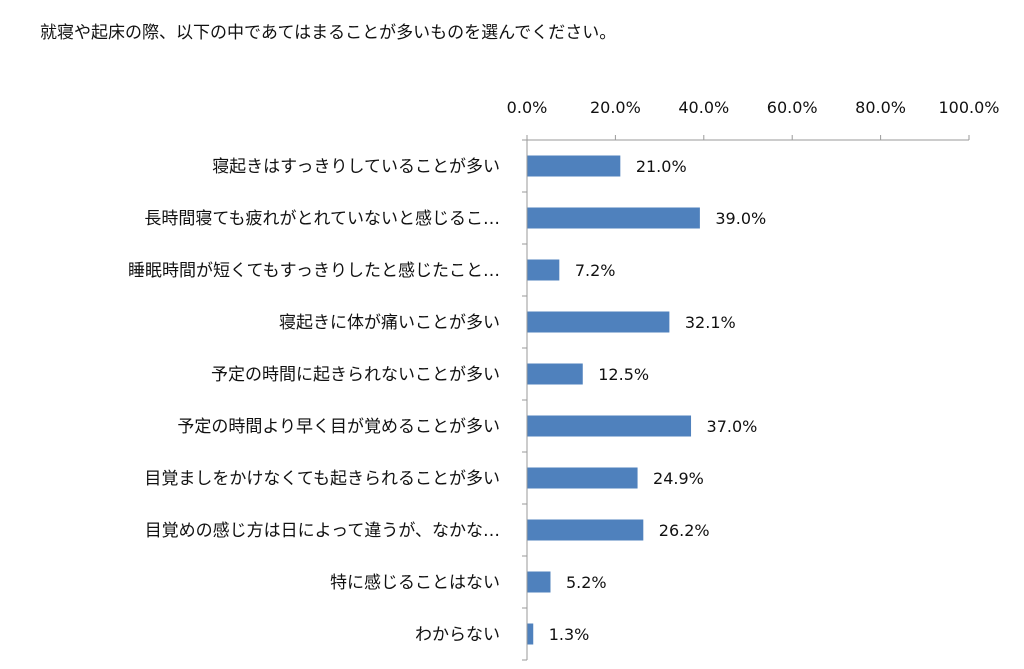 The width and height of the screenshot is (1024, 669). What do you see at coordinates (792, 107) in the screenshot?
I see `x-tick-label: 60.0%` at bounding box center [792, 107].